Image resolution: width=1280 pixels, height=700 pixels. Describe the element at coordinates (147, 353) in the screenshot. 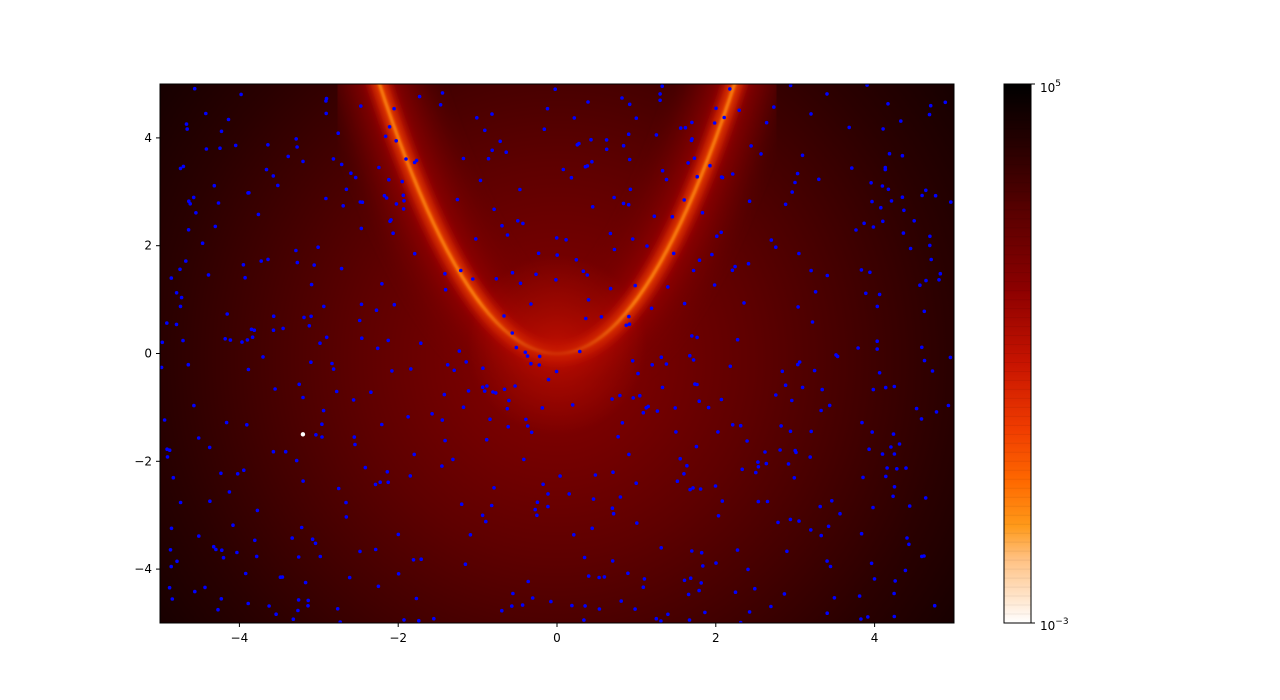

I see `y-axis: −4 −2 0 2 4` at that location.